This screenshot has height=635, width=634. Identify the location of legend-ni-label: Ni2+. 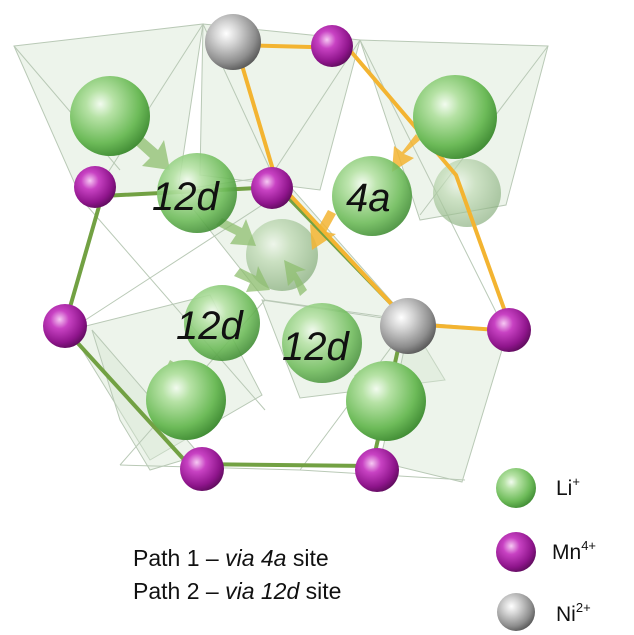
(573, 613).